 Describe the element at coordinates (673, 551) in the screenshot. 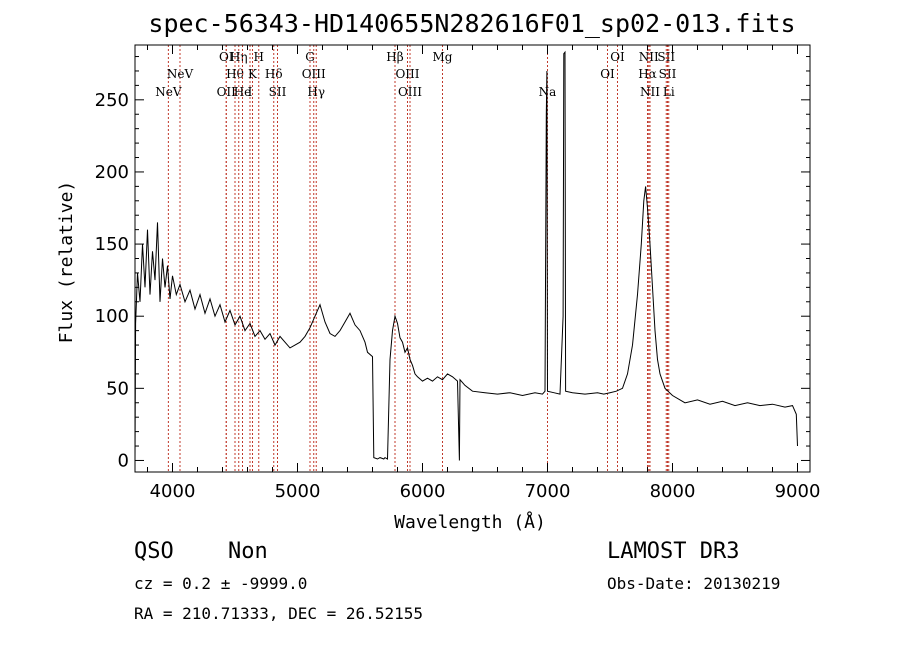

I see `survey-name: LAMOST DR3` at that location.